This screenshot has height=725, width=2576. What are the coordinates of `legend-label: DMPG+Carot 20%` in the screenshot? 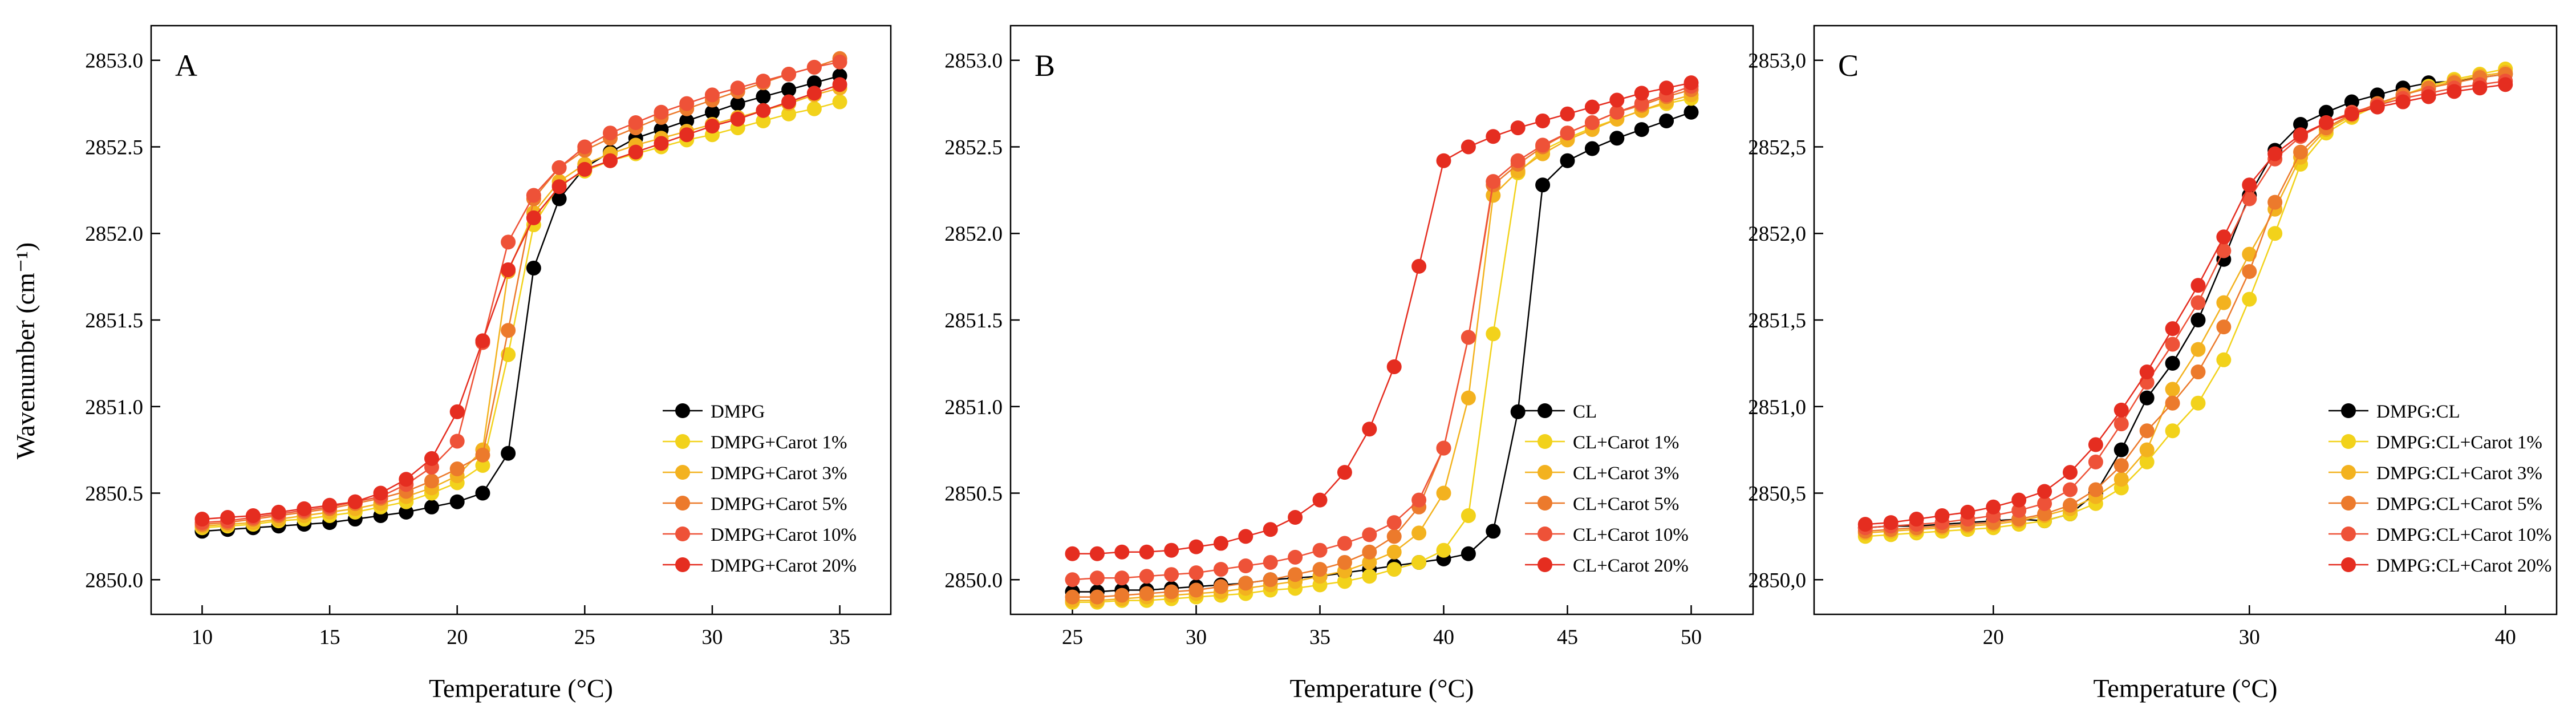 It's located at (784, 566).